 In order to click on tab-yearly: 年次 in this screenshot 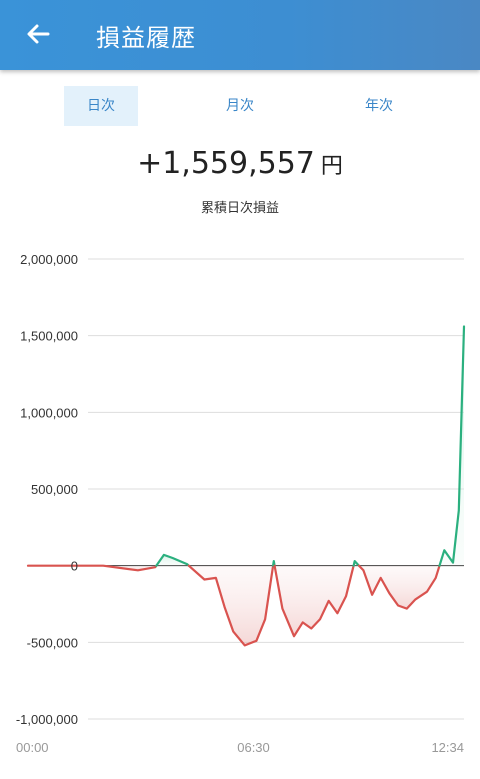, I will do `click(379, 106)`.